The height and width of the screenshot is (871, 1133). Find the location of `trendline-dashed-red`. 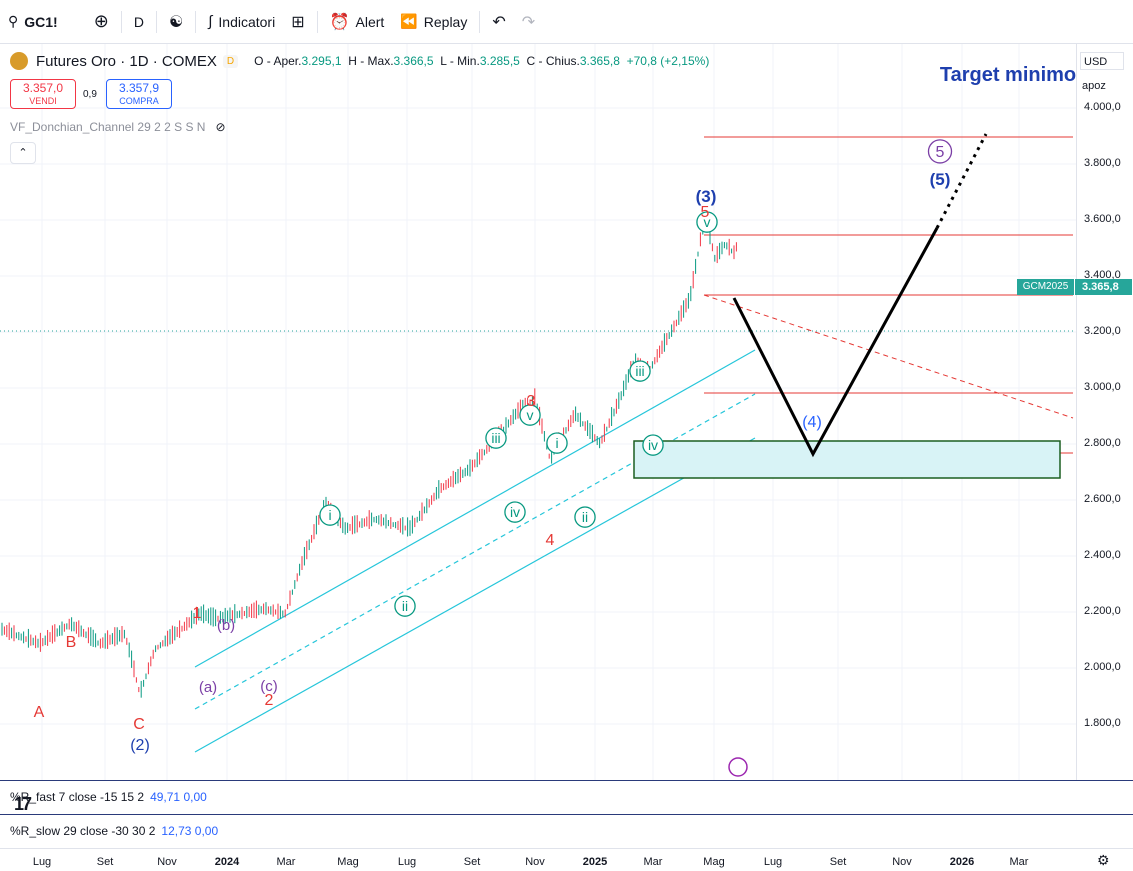

trendline-dashed-red is located at coordinates (888, 356).